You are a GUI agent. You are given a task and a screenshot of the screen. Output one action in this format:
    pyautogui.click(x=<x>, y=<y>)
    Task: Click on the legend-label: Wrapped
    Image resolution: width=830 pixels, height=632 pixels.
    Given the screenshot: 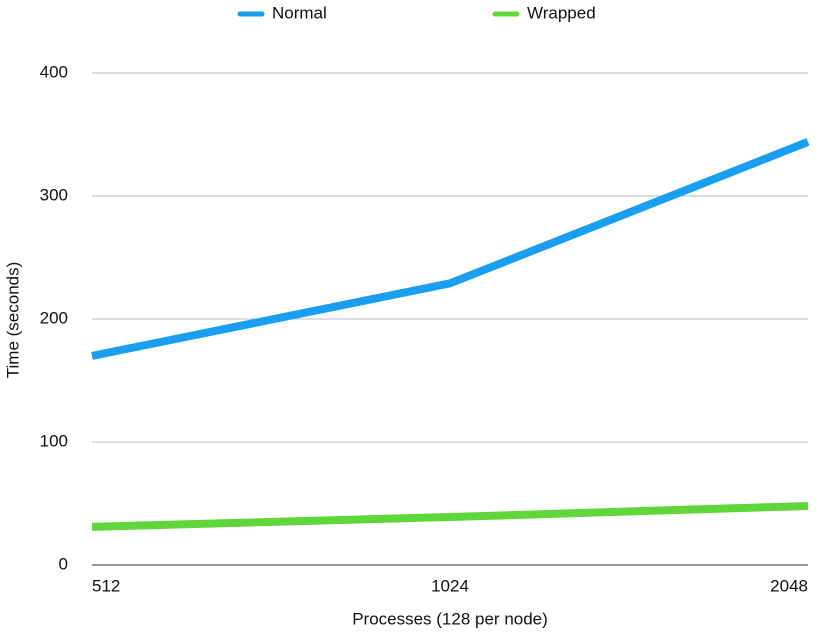 What is the action you would take?
    pyautogui.click(x=561, y=12)
    